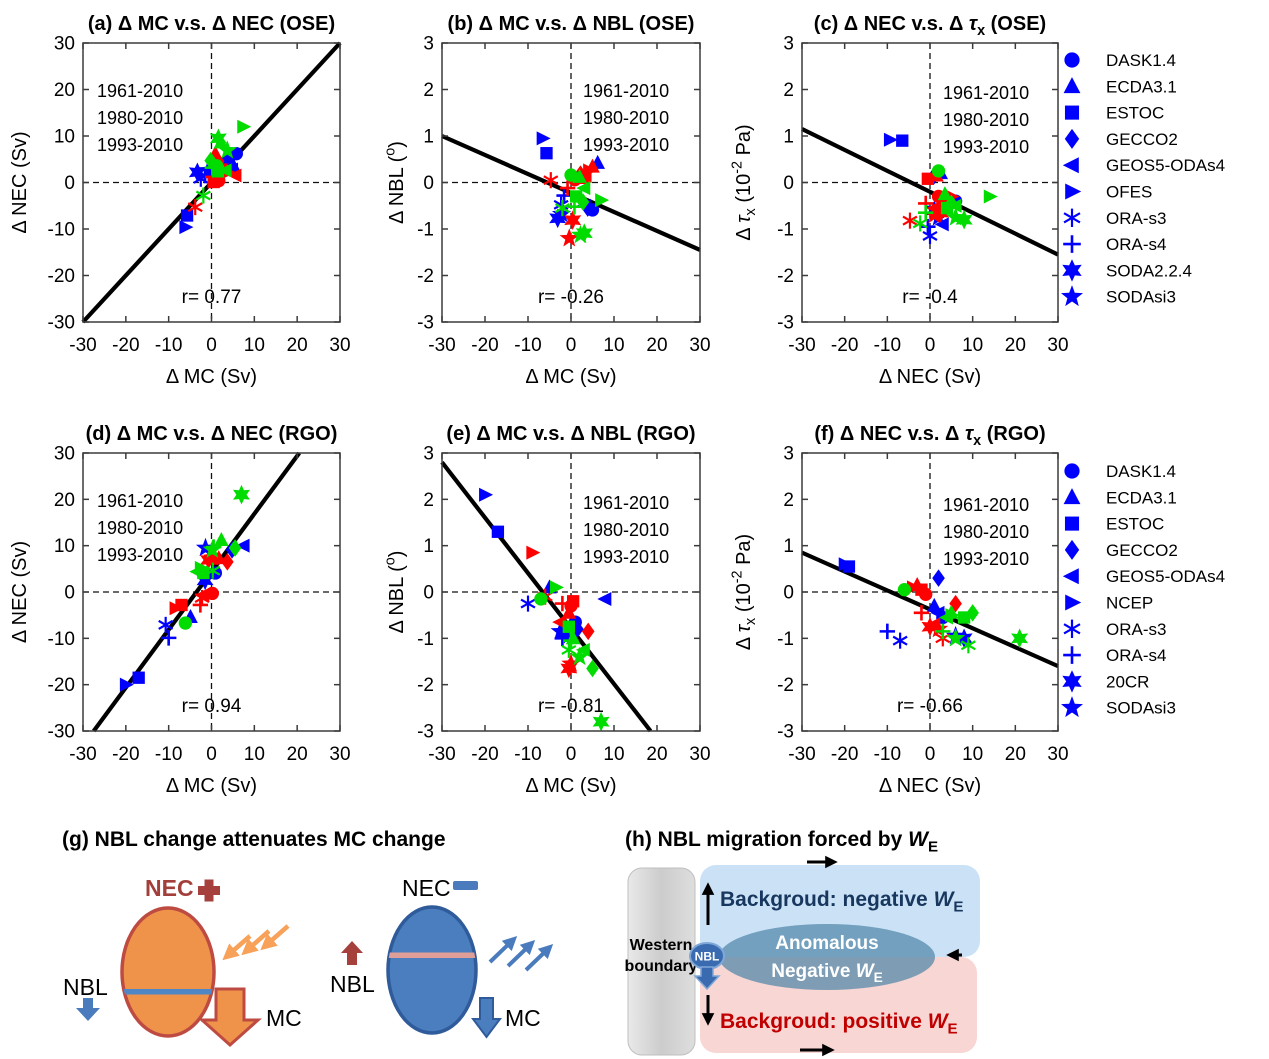  I want to click on legend-item-ECDA3.1: ECDA3.1, so click(1120, 497).